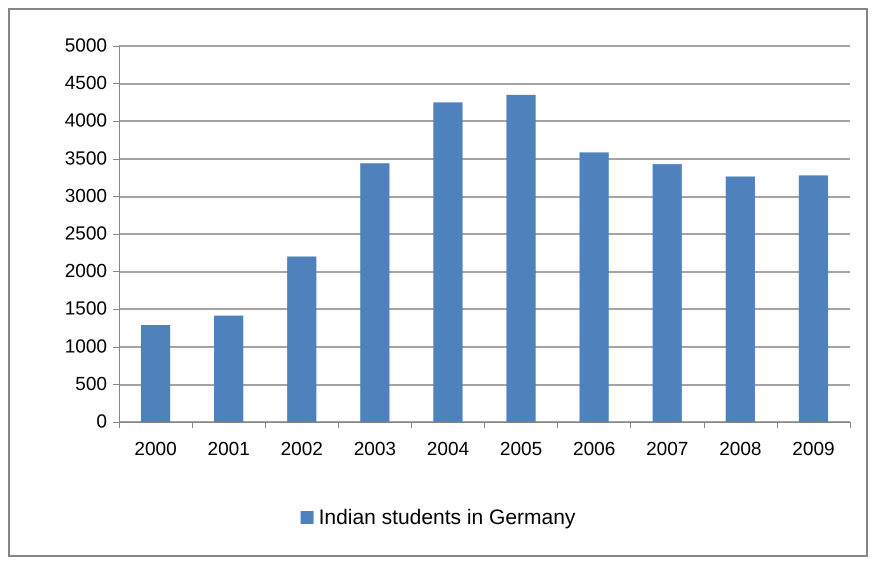  I want to click on y-tick-label: 2500, so click(85, 234).